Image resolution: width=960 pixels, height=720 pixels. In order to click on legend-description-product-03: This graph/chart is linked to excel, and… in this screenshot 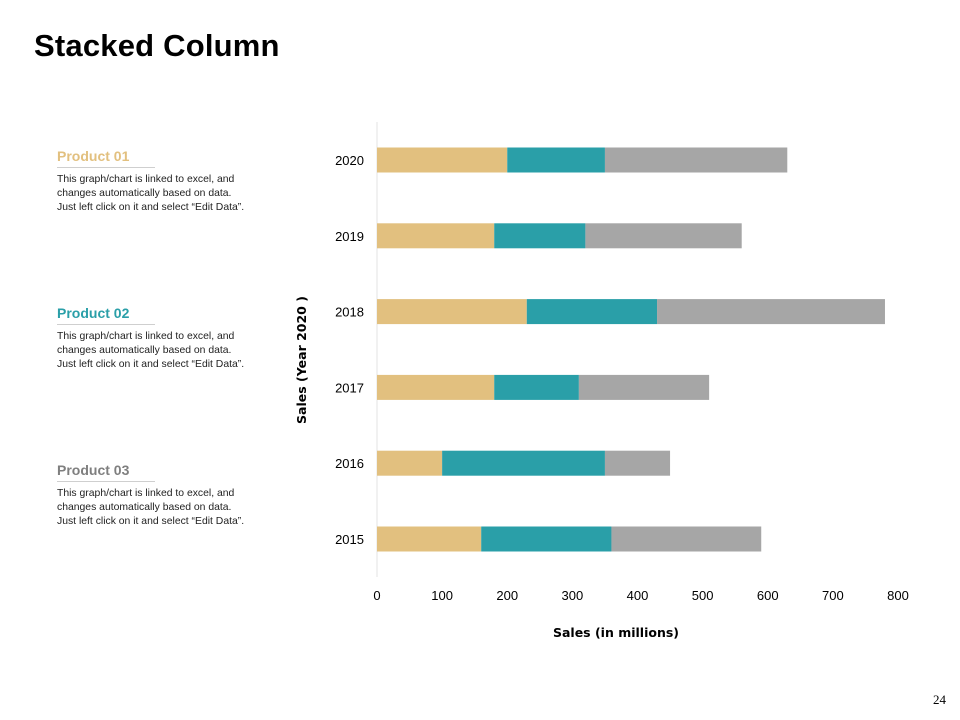, I will do `click(151, 507)`.